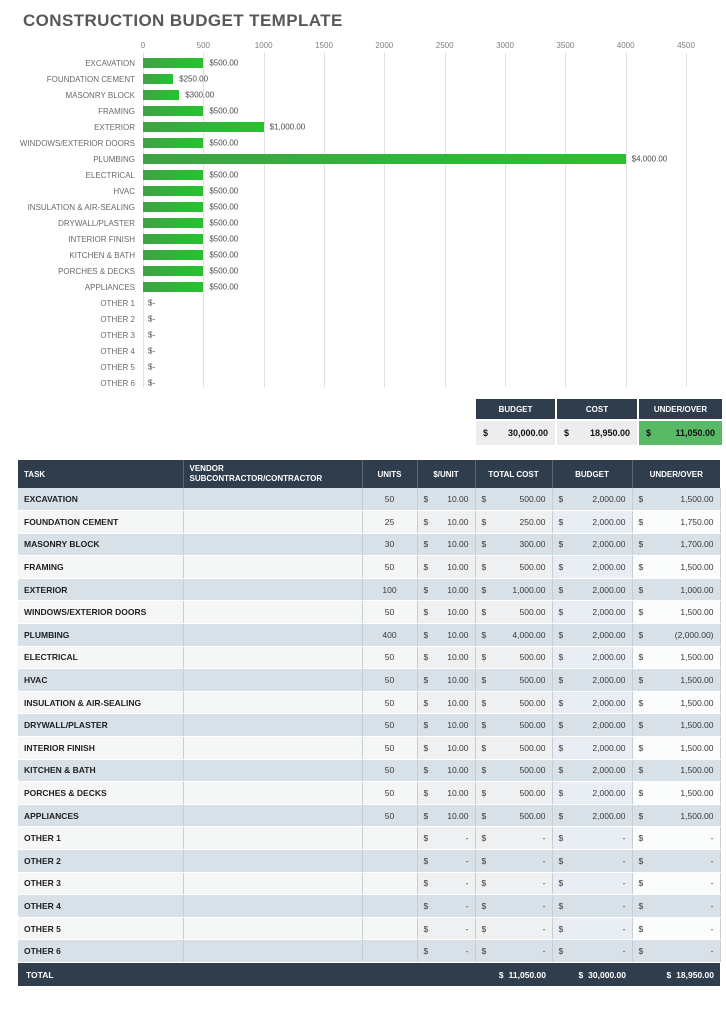 The height and width of the screenshot is (1012, 726). Describe the element at coordinates (101, 884) in the screenshot. I see `task-cell: OTHER 3` at that location.